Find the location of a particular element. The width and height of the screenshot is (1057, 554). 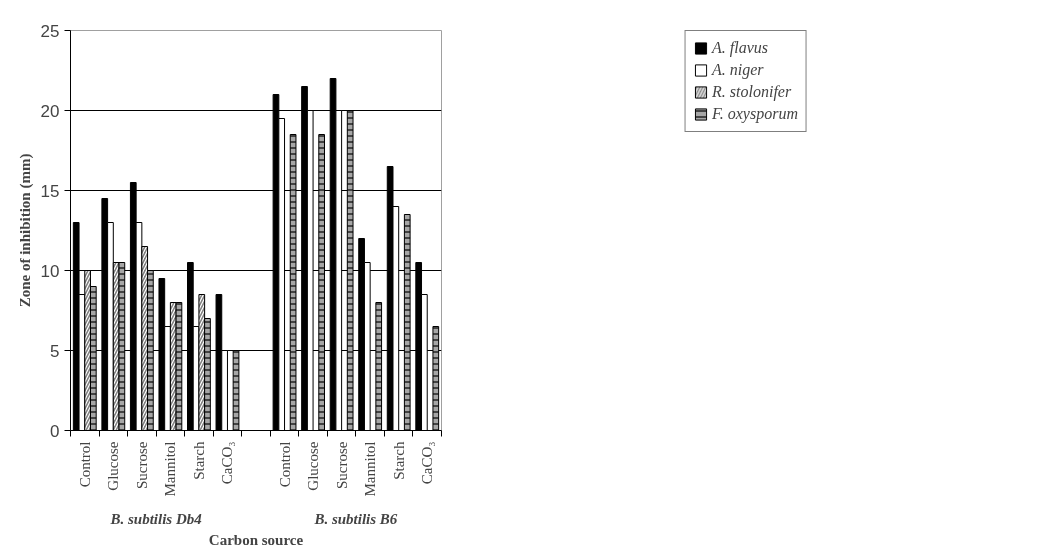

y-tick-label: 5 is located at coordinates (55, 351).